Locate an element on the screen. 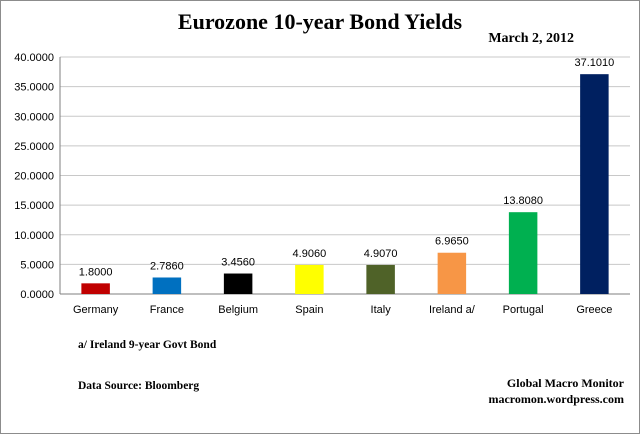 The height and width of the screenshot is (434, 640). y-tick-label: 35.0000 is located at coordinates (34, 88).